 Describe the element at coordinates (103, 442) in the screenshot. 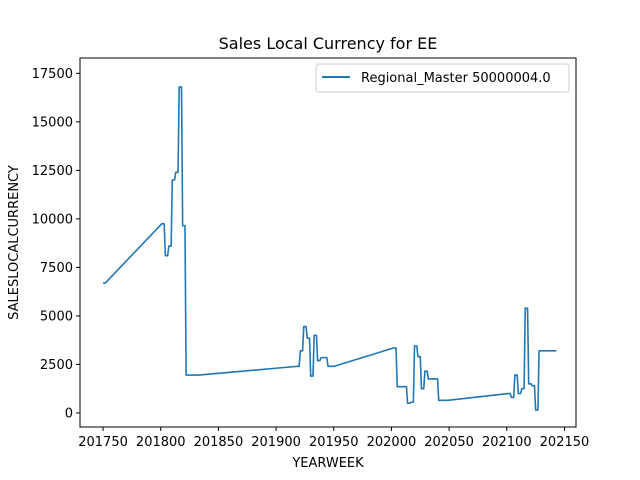

I see `x-tick-label: 201750` at that location.